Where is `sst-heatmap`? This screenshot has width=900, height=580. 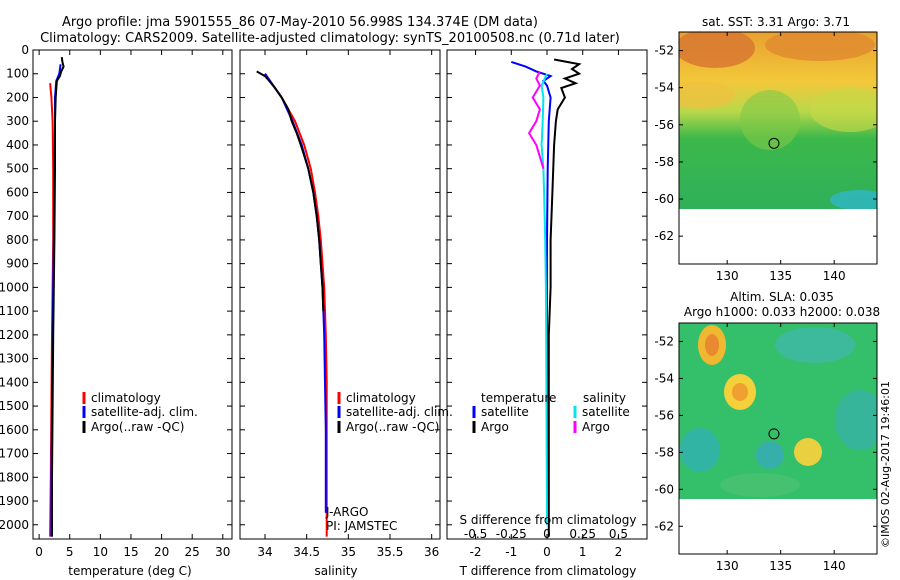
sst-heatmap is located at coordinates (778, 120).